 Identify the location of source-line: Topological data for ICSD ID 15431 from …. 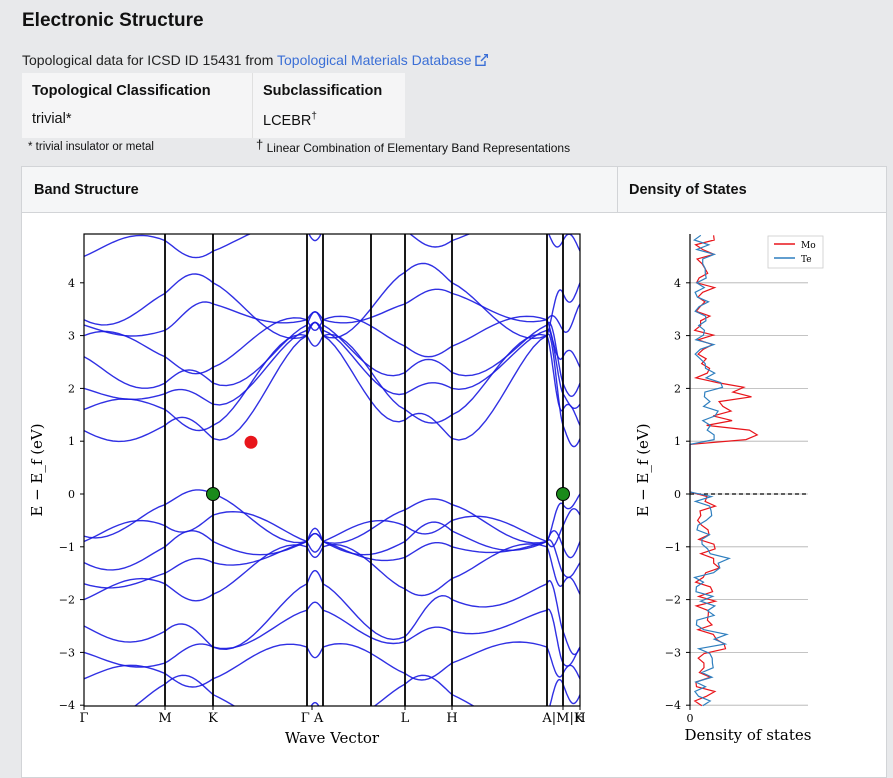
(255, 60).